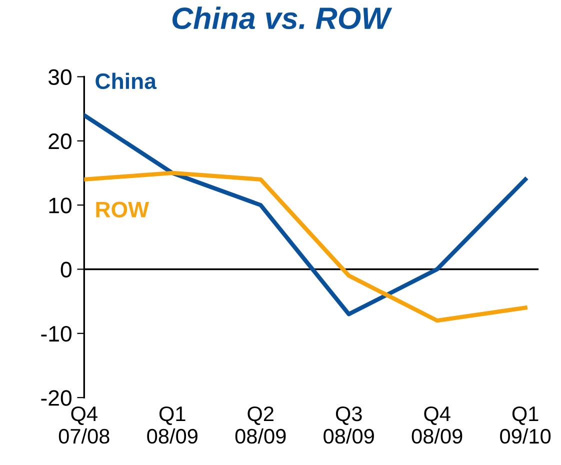  I want to click on series-label: ROW, so click(123, 210).